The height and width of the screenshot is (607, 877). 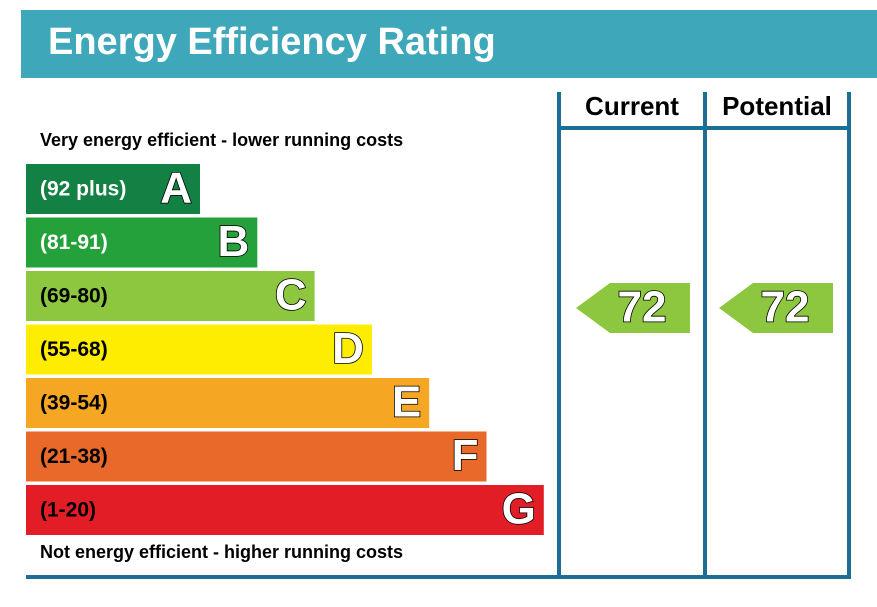 I want to click on band-range: (92 plus), so click(x=83, y=189).